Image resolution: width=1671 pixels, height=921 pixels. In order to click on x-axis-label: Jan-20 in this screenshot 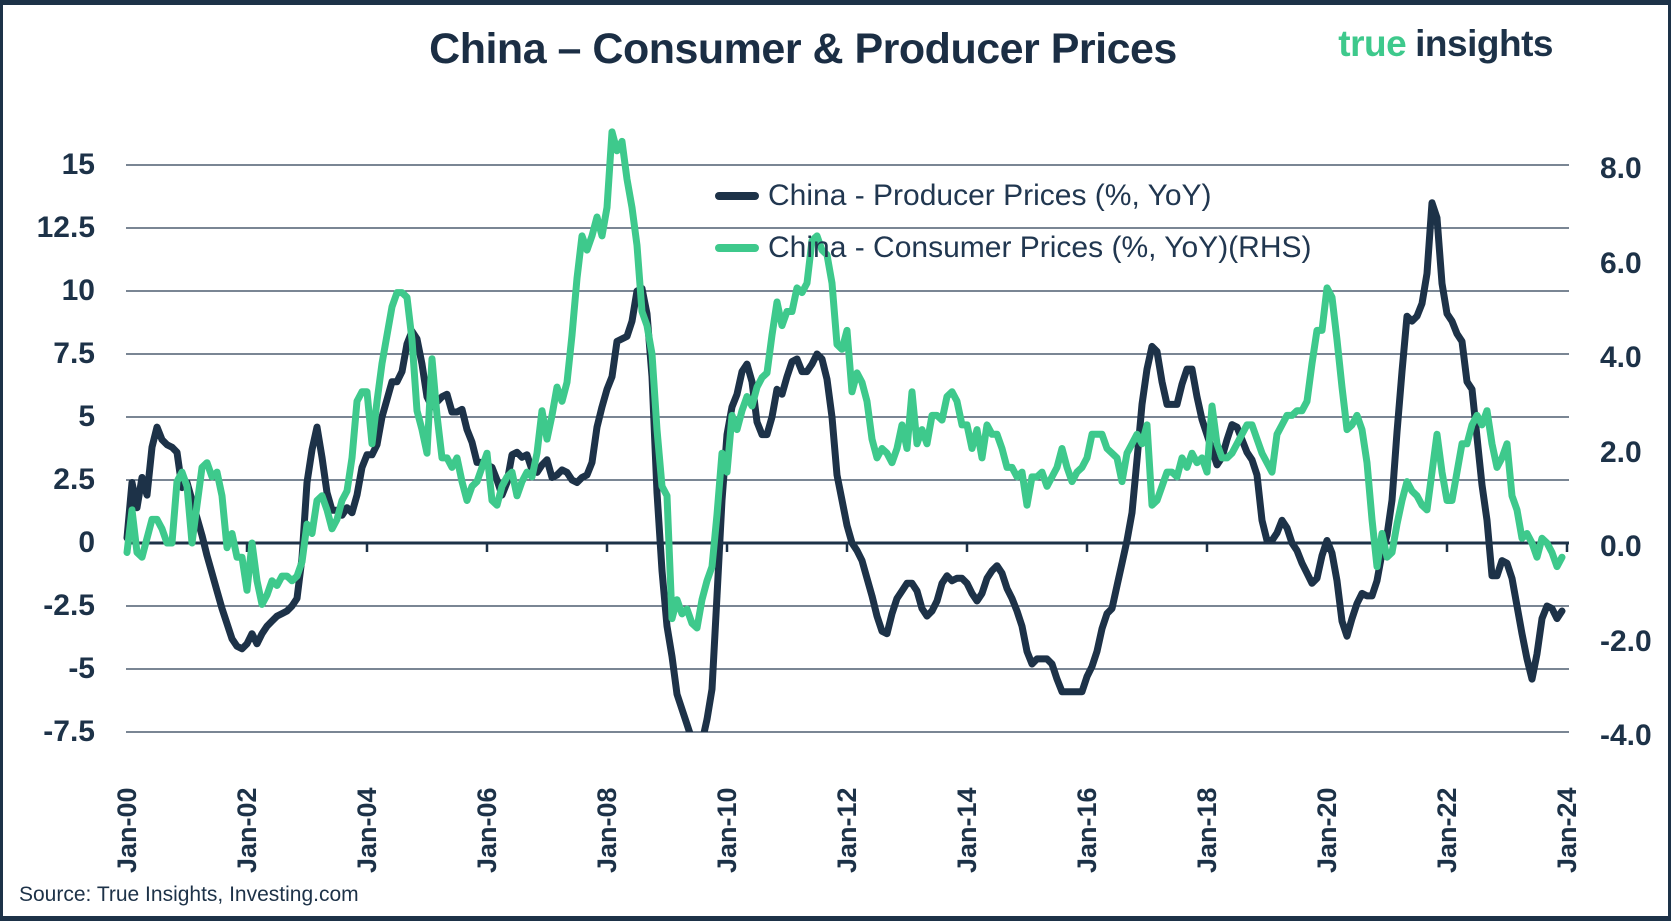, I will do `click(1327, 830)`.